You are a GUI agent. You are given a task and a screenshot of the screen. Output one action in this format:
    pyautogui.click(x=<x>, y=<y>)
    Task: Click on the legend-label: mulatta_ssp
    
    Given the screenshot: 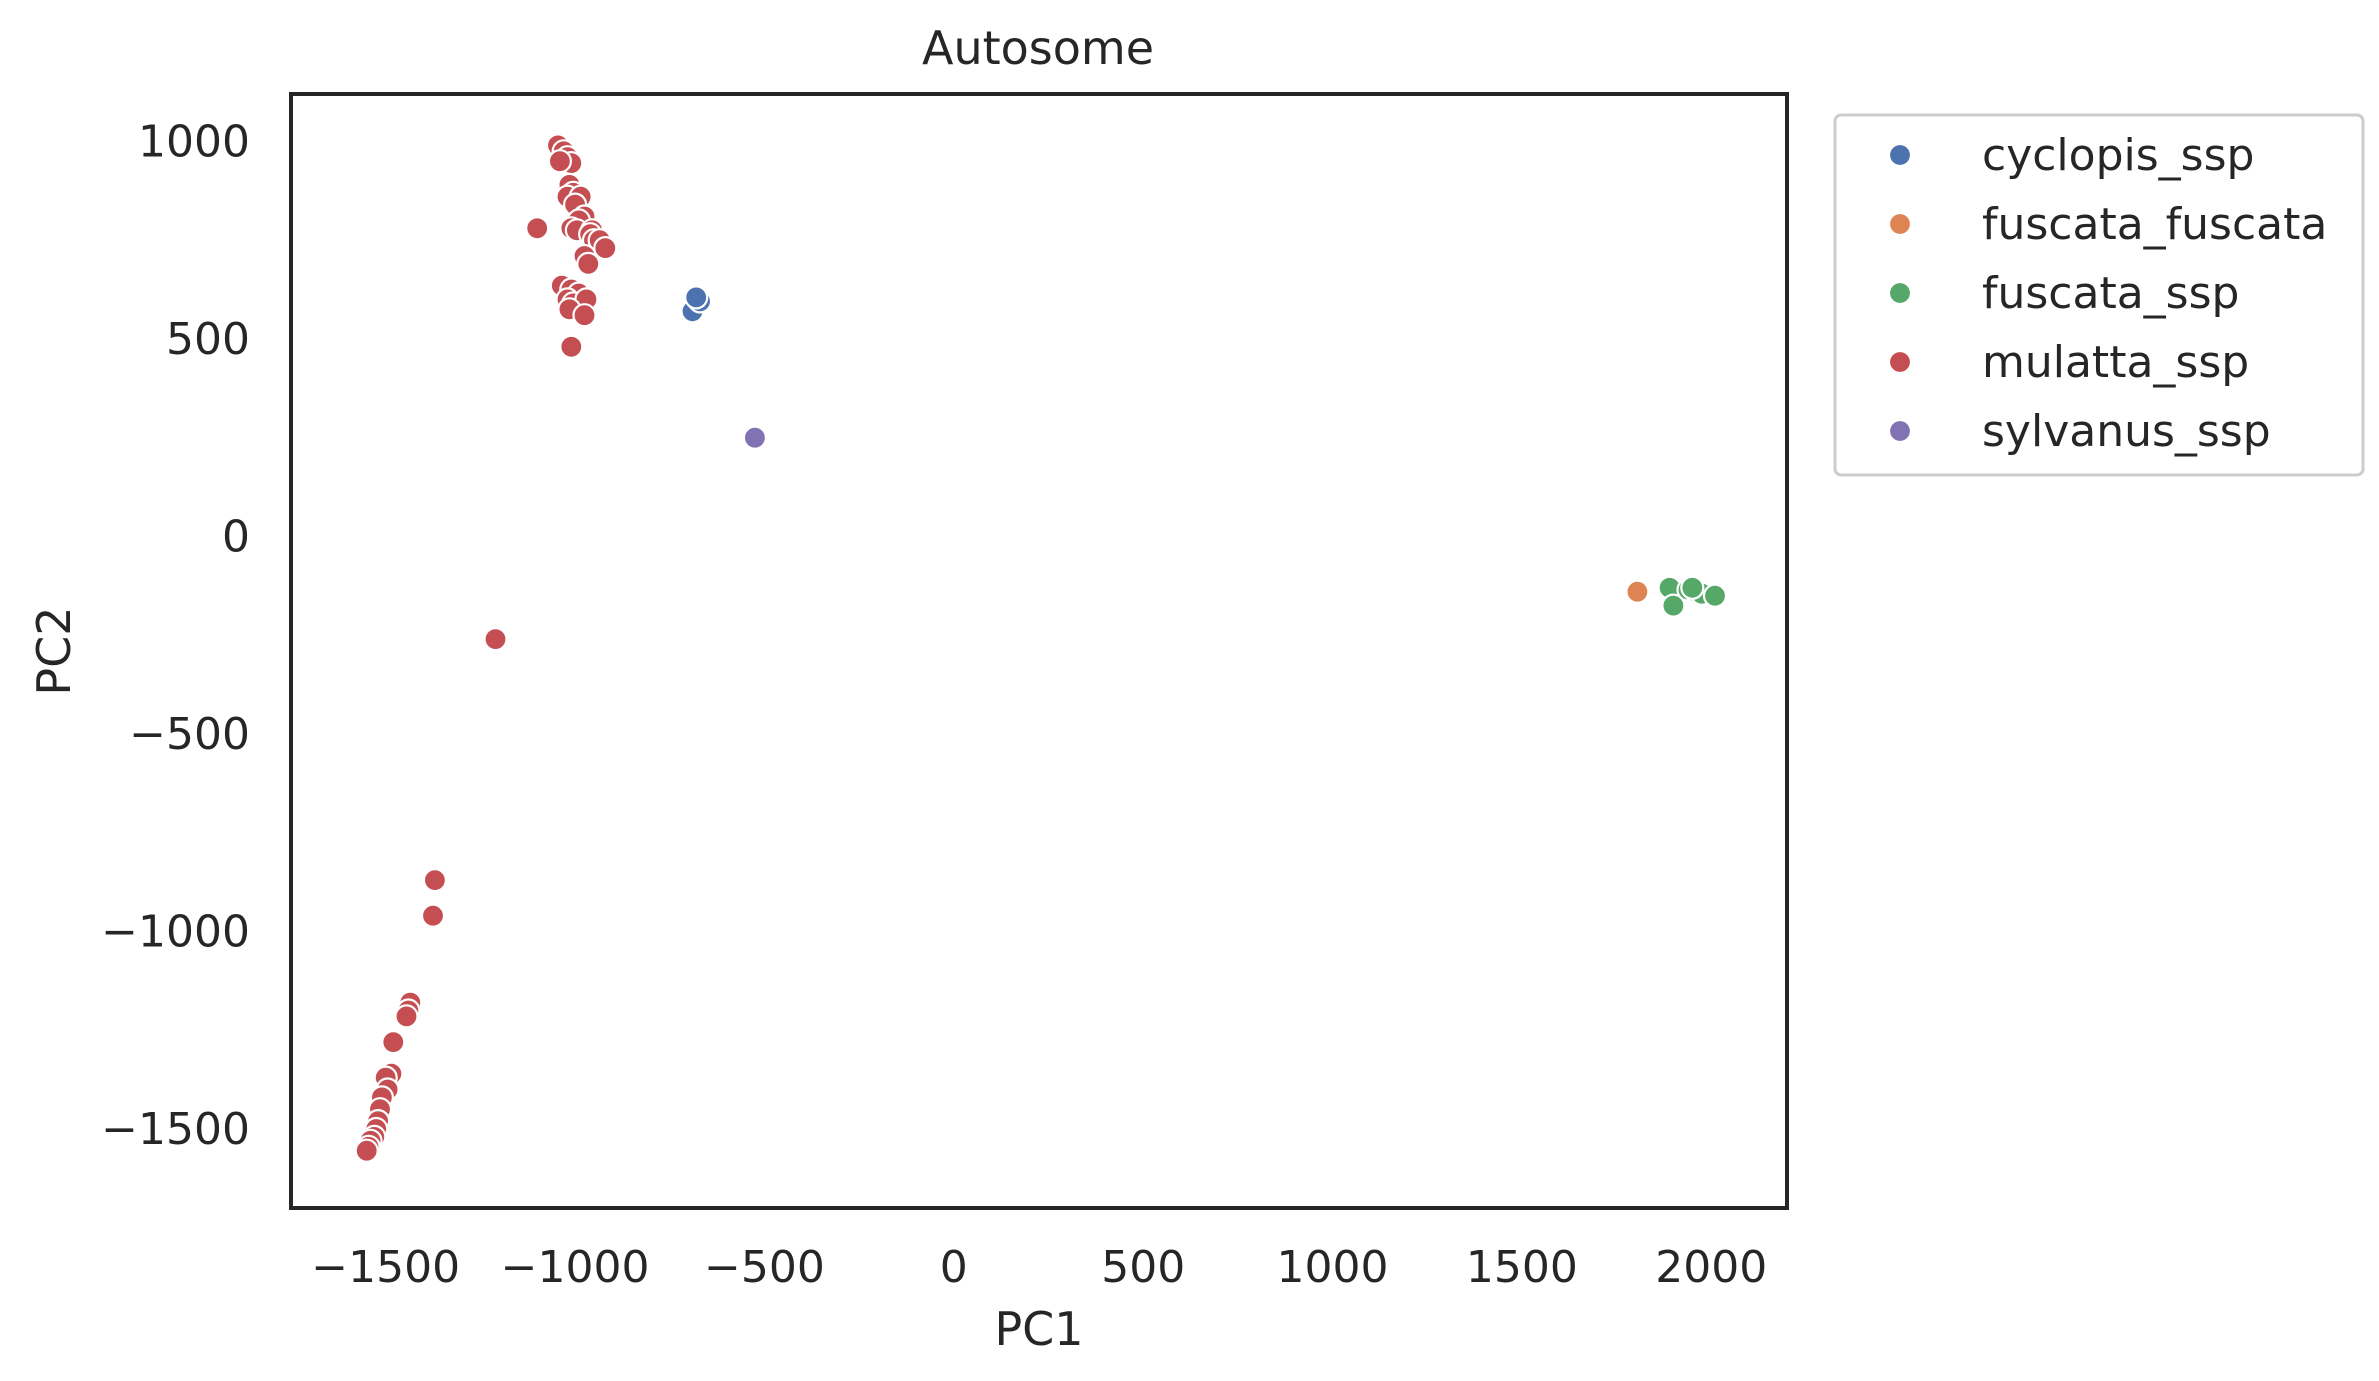 What is the action you would take?
    pyautogui.click(x=2115, y=362)
    